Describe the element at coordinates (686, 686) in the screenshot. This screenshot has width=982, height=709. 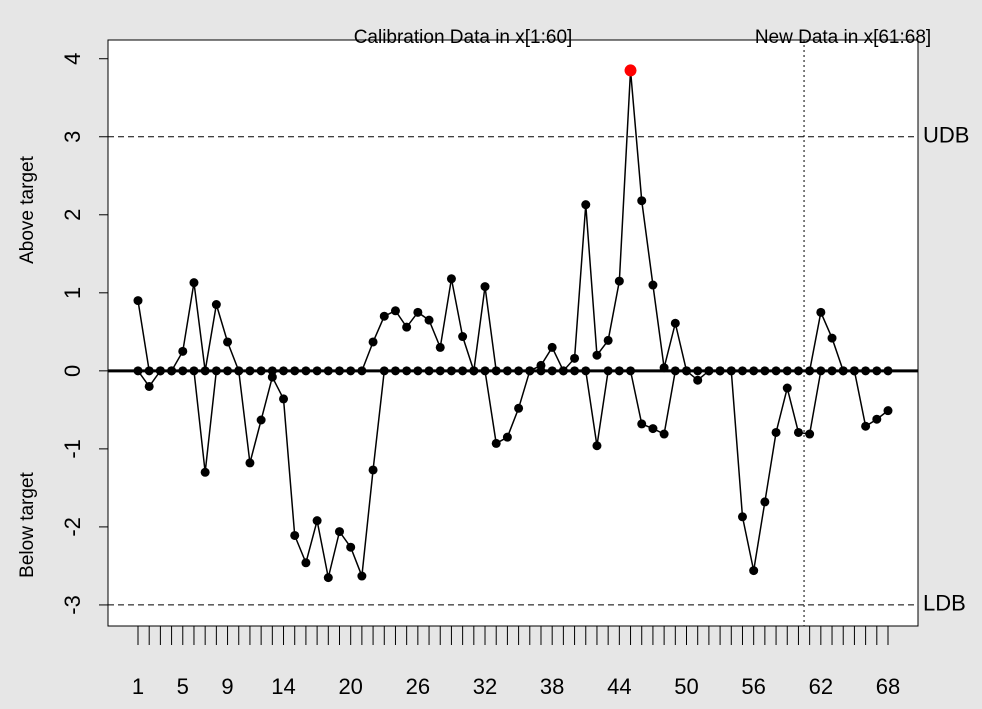
I see `x-tick-label: 50` at that location.